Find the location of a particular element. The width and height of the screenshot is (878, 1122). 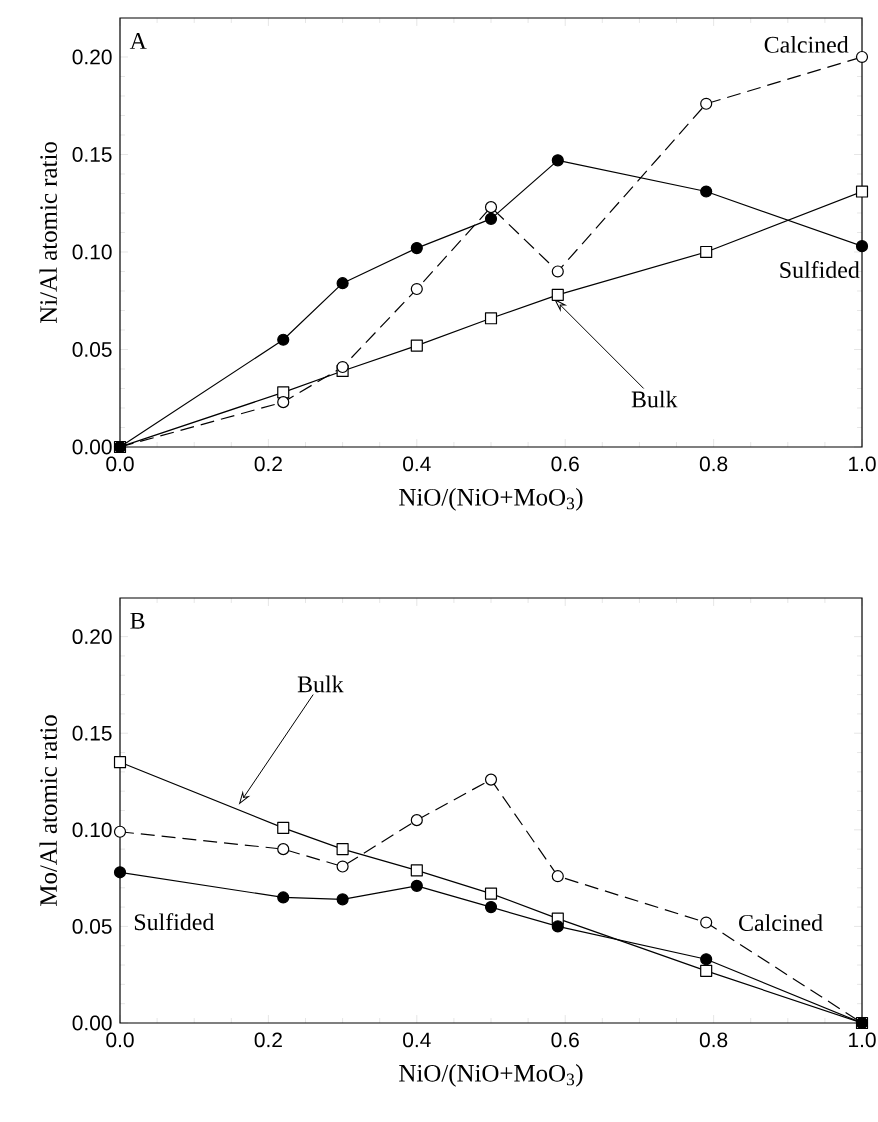

annotation: A is located at coordinates (138, 41).